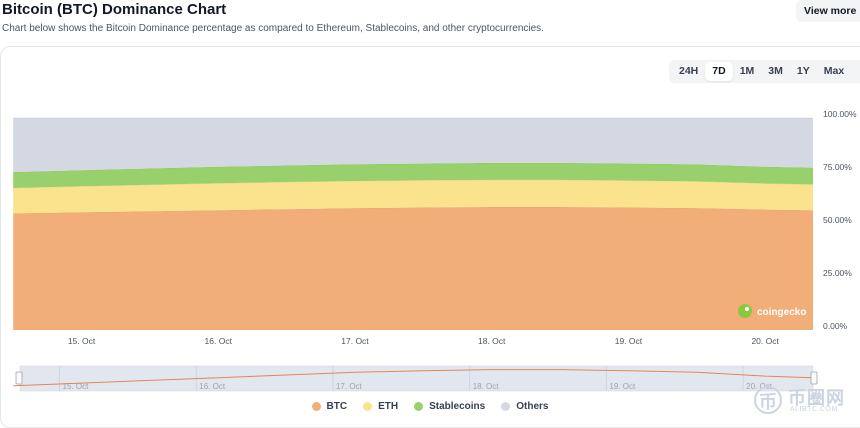 This screenshot has width=860, height=428. What do you see at coordinates (816, 398) in the screenshot?
I see `site-watermark-text: 币圈网` at bounding box center [816, 398].